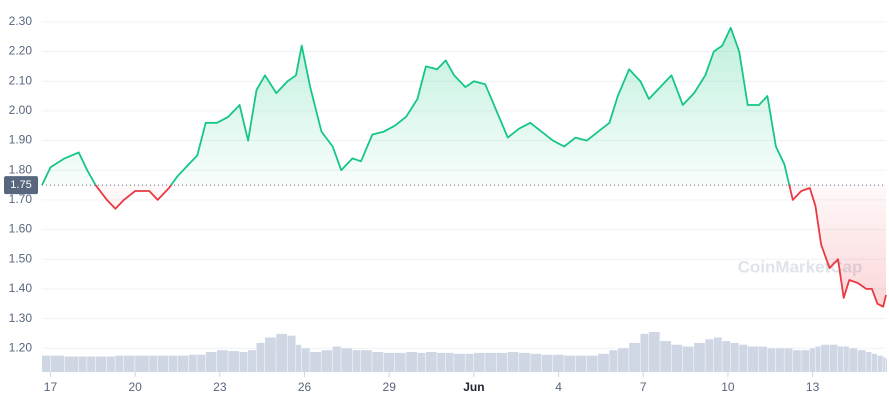 The height and width of the screenshot is (400, 889). Describe the element at coordinates (21, 80) in the screenshot. I see `y-tick-label: 2.10` at that location.